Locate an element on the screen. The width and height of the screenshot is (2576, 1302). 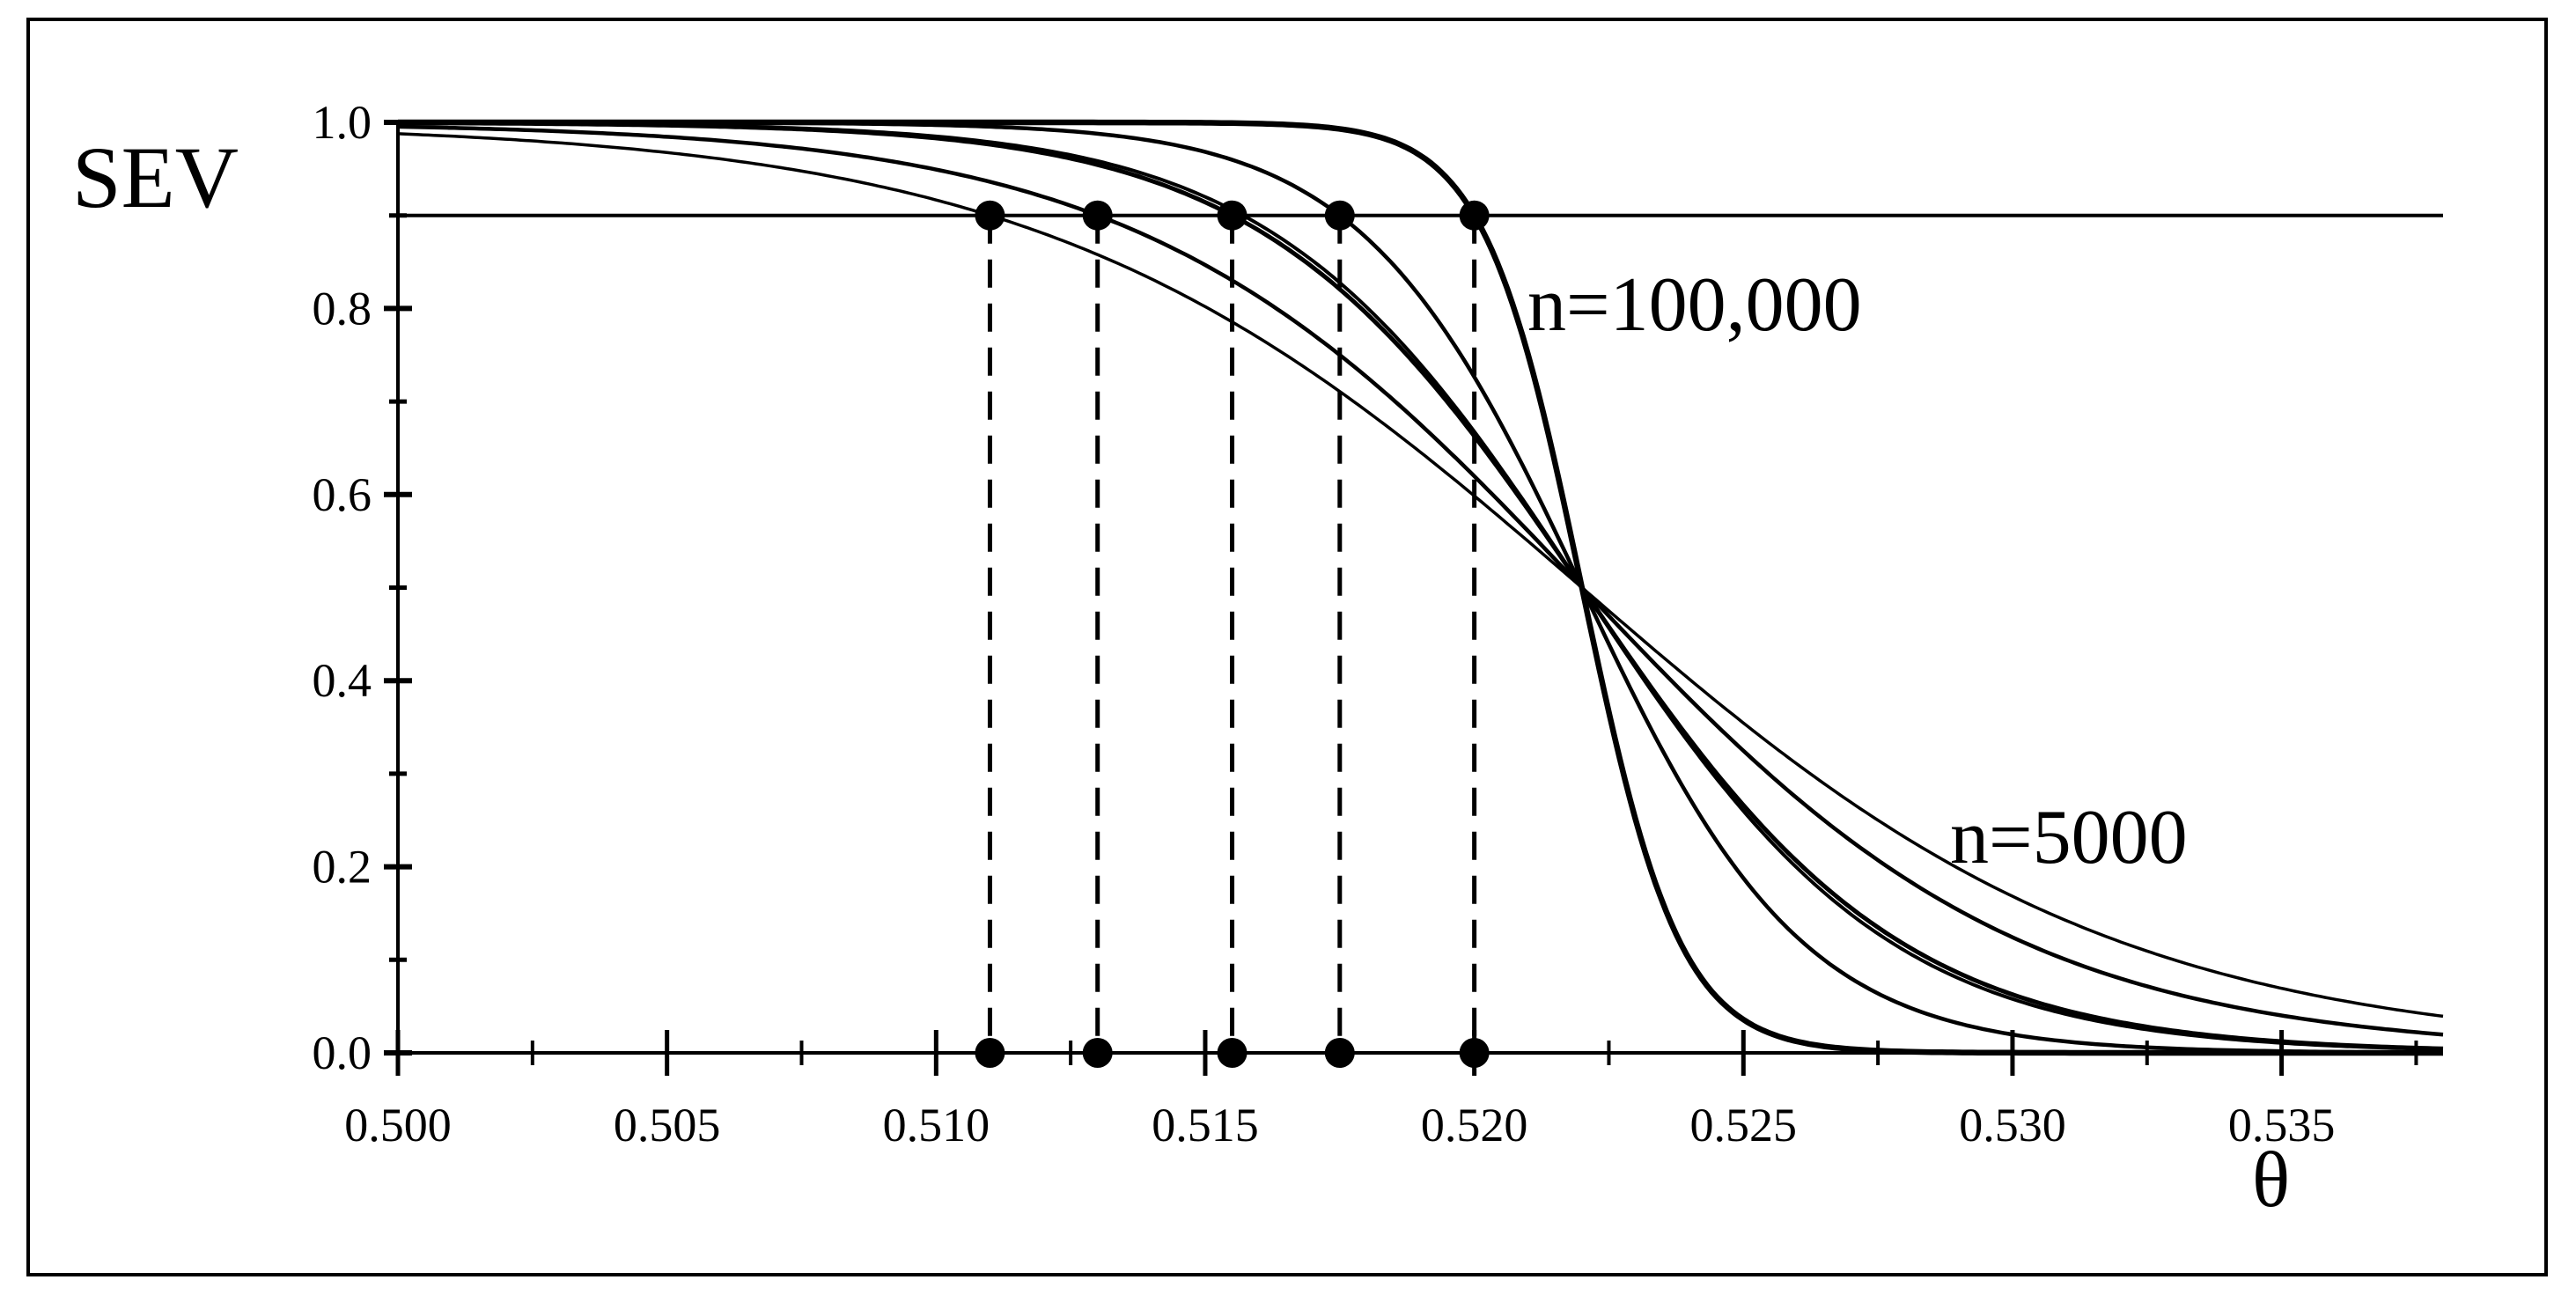
y-tick-label: 0.6 is located at coordinates (343, 494).